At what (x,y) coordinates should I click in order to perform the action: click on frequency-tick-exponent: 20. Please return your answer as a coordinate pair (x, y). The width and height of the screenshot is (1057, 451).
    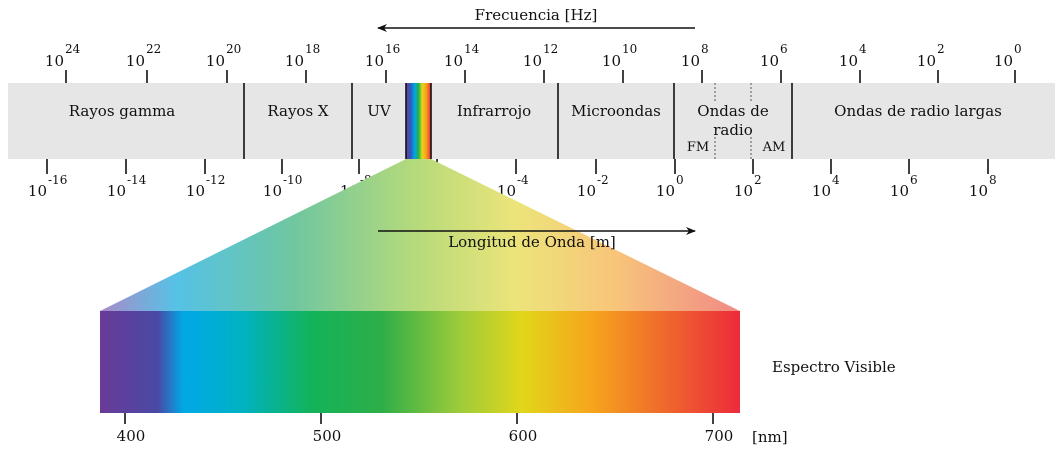
    Looking at the image, I should click on (233, 49).